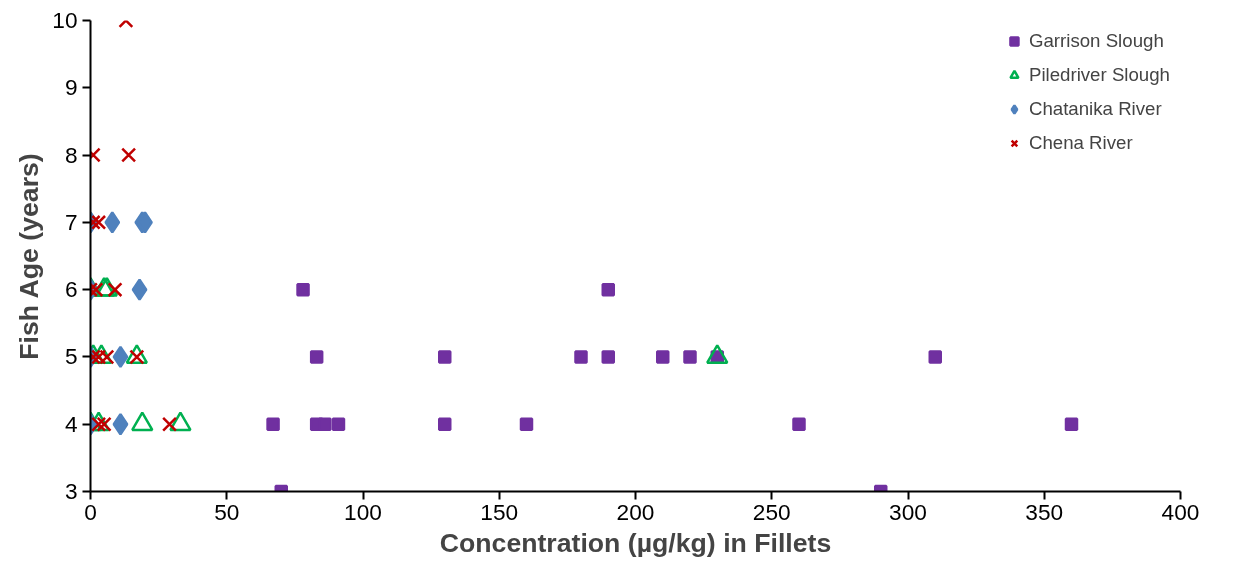 This screenshot has height=565, width=1260. I want to click on legend-label: Garrison Slough, so click(1096, 41).